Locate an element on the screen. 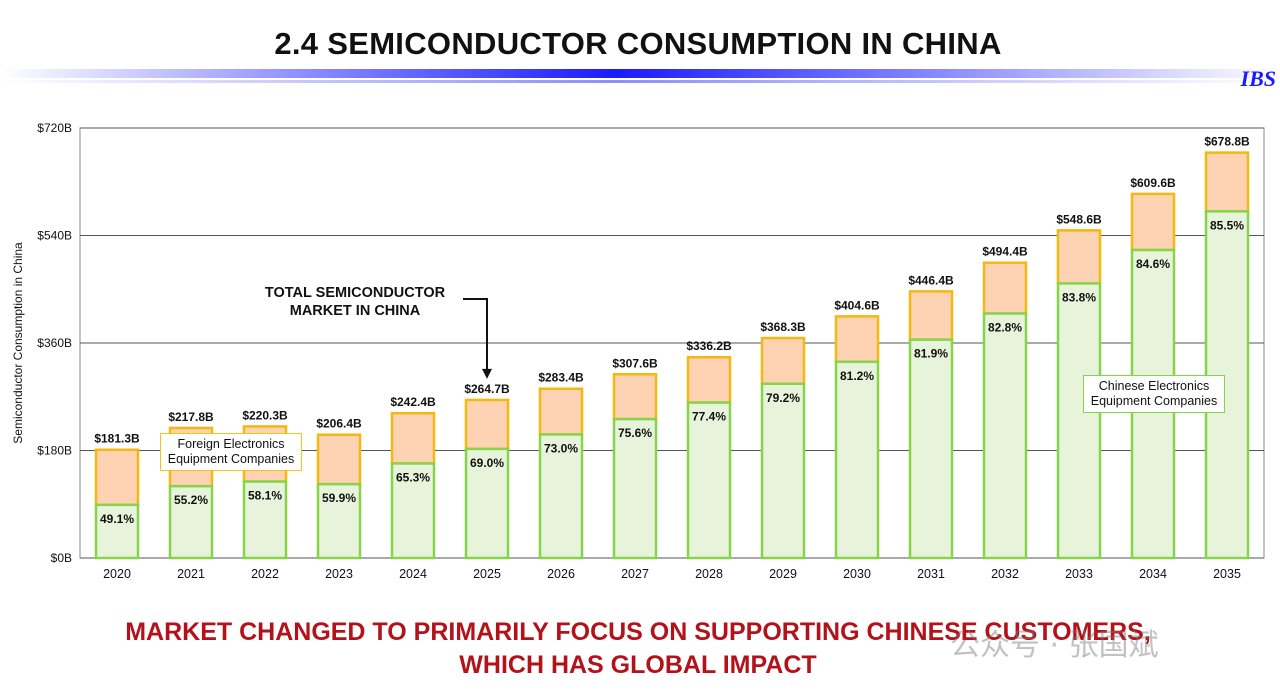 The width and height of the screenshot is (1280, 691). chinese-companies-legend: Chinese Electronics Equipment Companies is located at coordinates (1154, 394).